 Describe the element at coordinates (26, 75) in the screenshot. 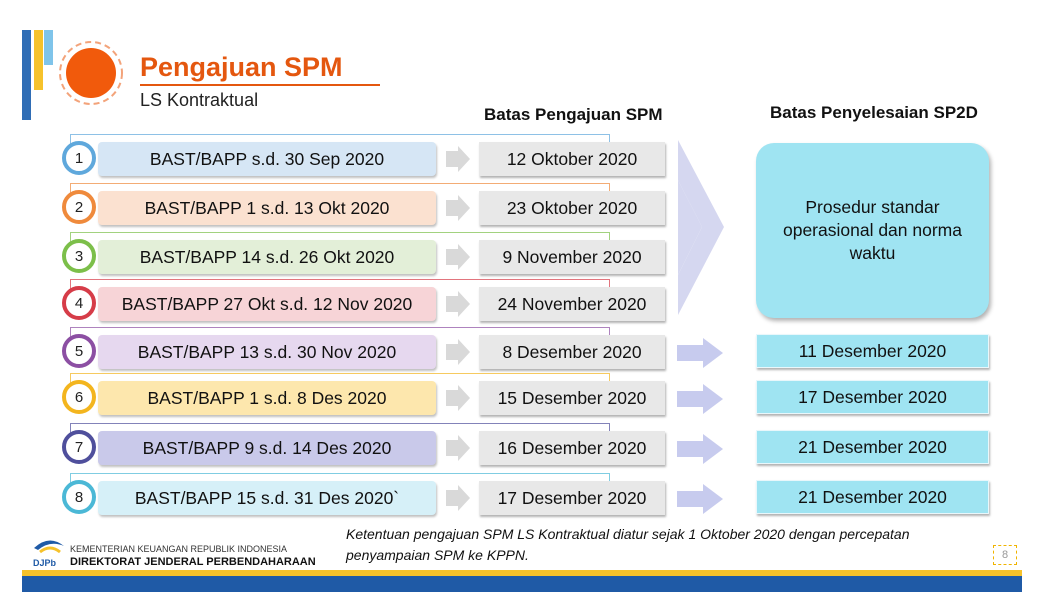

I see `accent-bar-blue` at that location.